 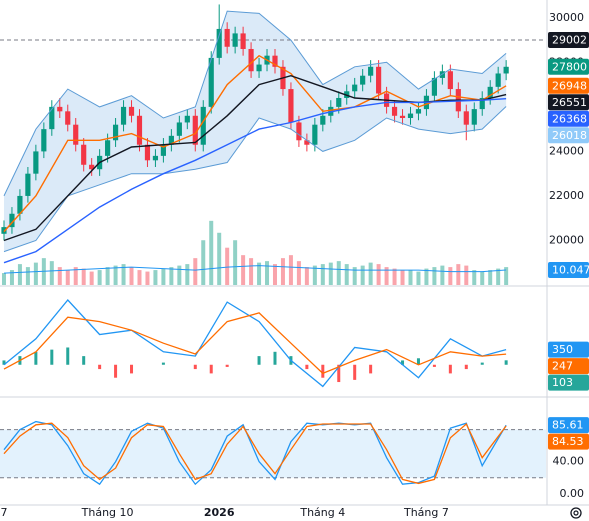 I want to click on gear-inner, so click(x=576, y=513).